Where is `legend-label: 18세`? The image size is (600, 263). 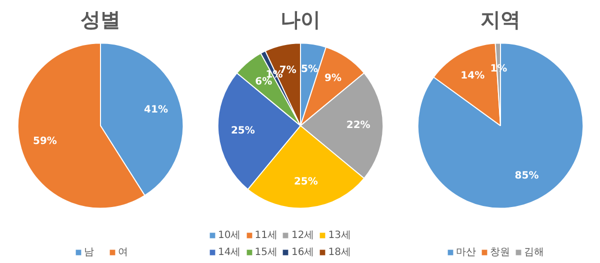
legend-label: 18세 is located at coordinates (339, 252).